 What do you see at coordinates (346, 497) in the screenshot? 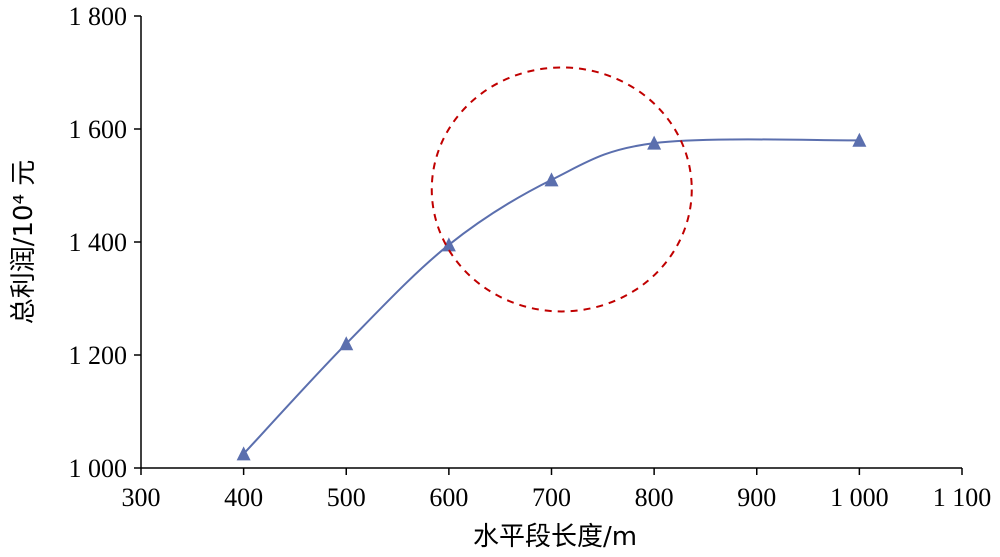
I see `x-tick-label: 500` at bounding box center [346, 497].